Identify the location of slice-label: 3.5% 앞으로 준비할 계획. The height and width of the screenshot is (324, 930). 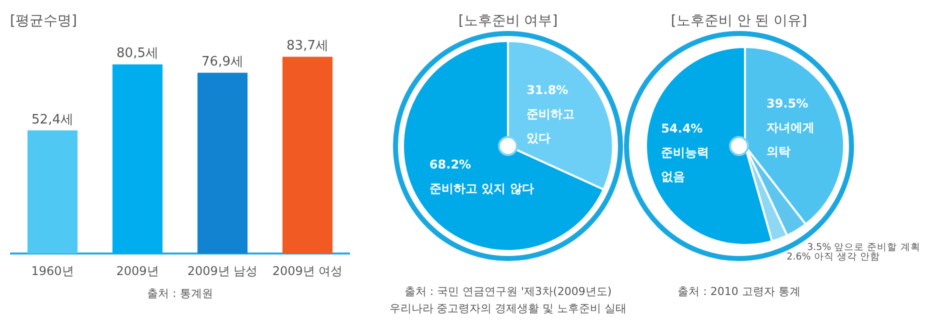
(863, 247).